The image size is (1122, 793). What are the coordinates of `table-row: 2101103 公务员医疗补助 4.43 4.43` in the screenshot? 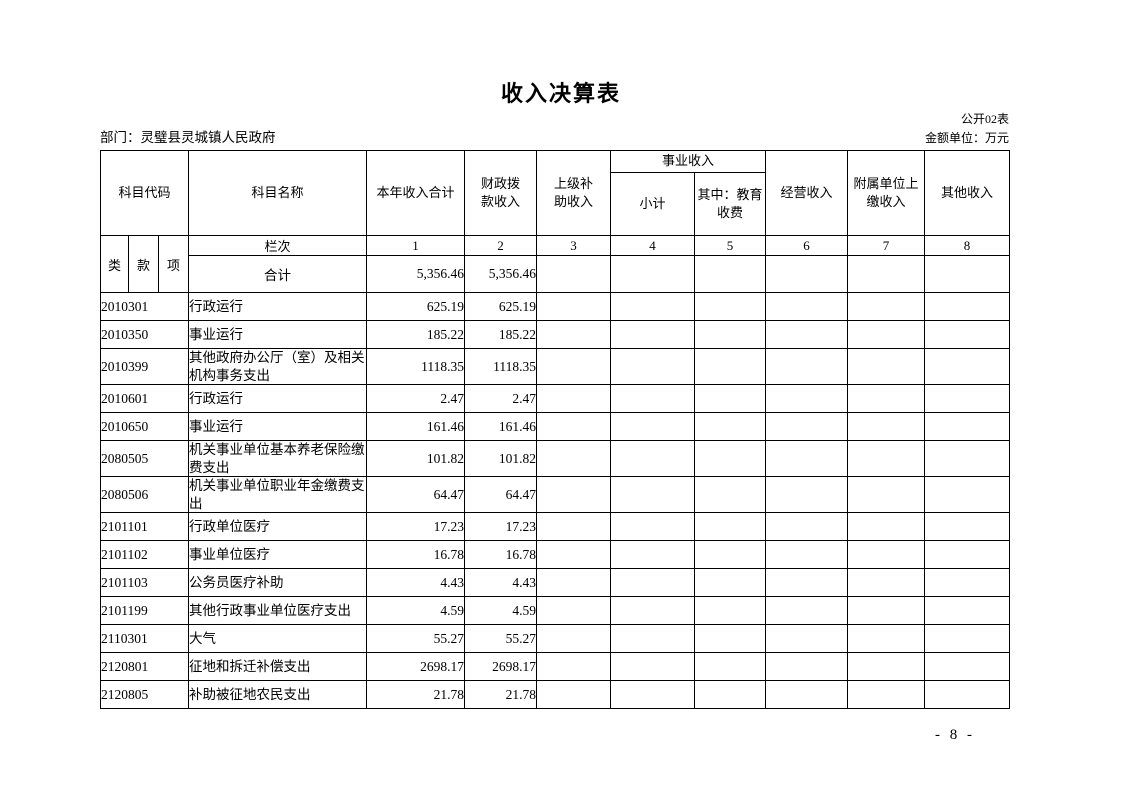 It's located at (555, 583).